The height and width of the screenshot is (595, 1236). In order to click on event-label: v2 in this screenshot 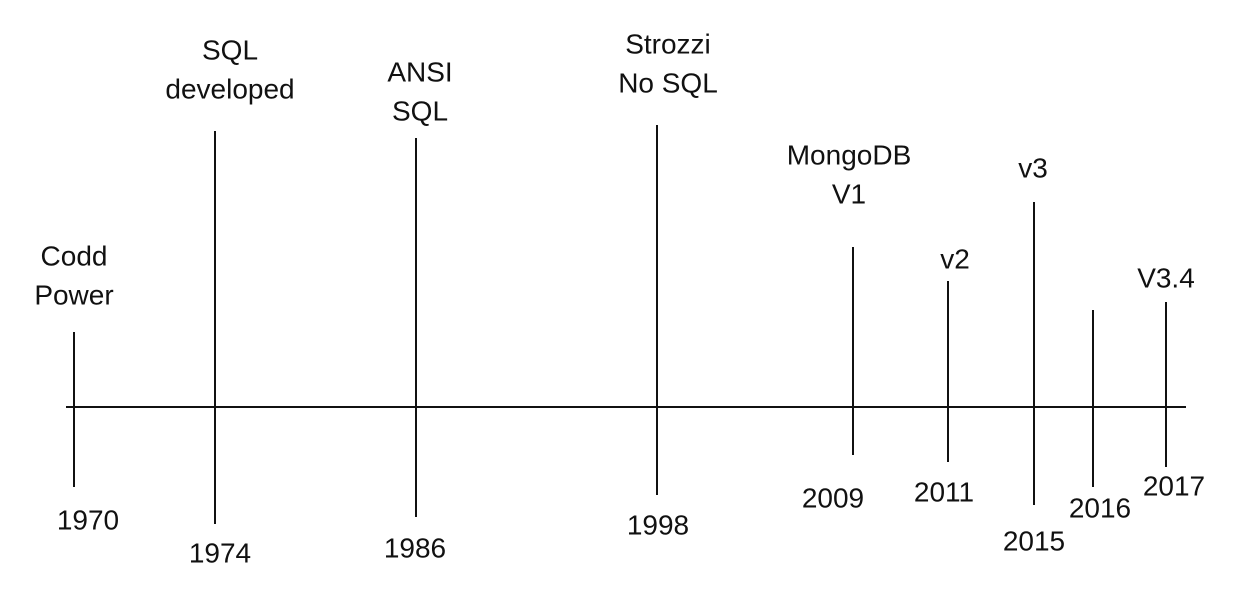, I will do `click(955, 258)`.